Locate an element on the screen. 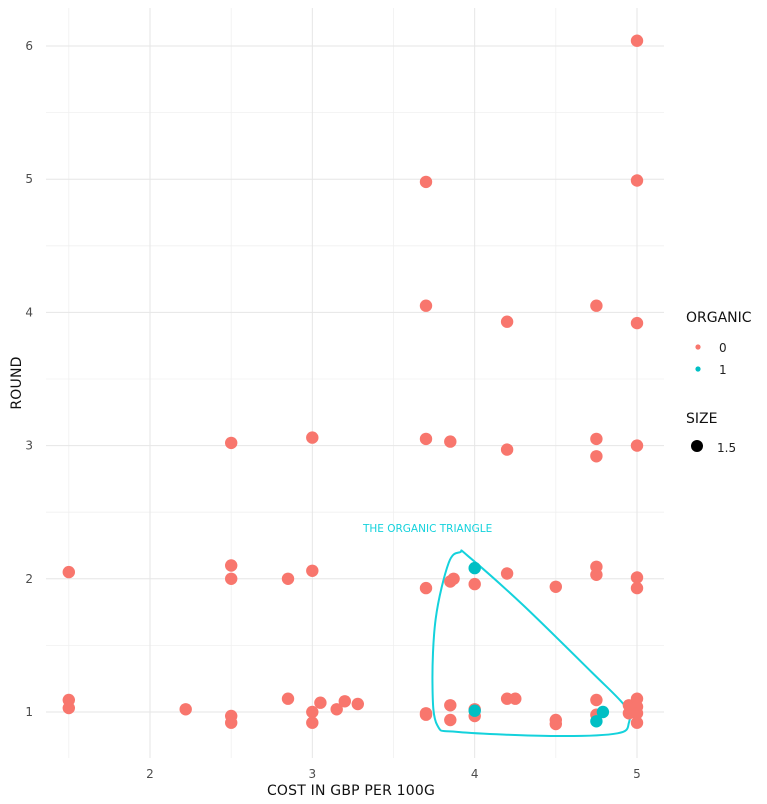  y-tick-label: 4 is located at coordinates (29, 312).